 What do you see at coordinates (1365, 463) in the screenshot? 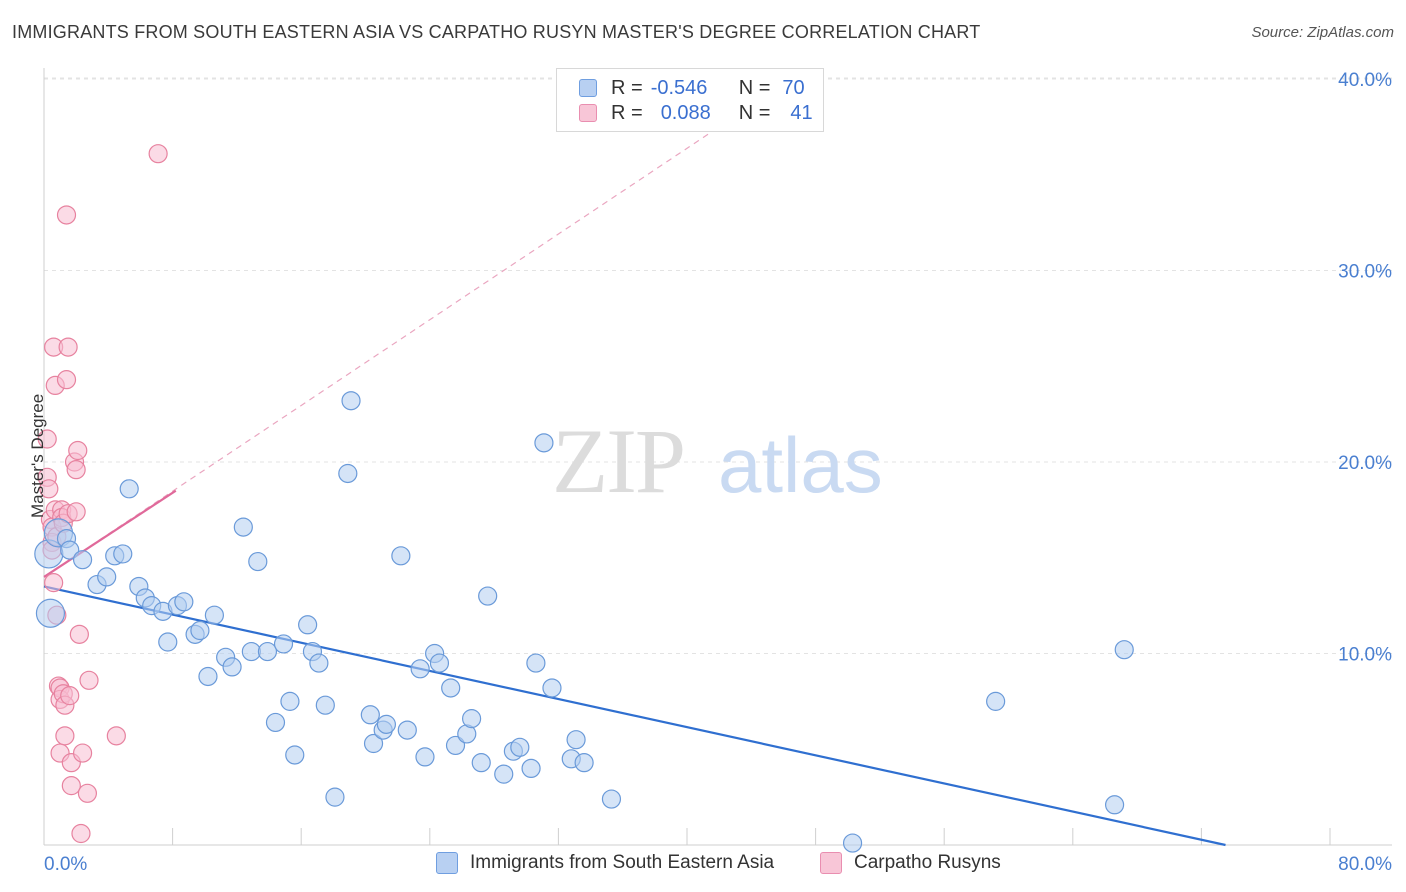
I see `y-tick-label: 20.0%` at bounding box center [1365, 463].